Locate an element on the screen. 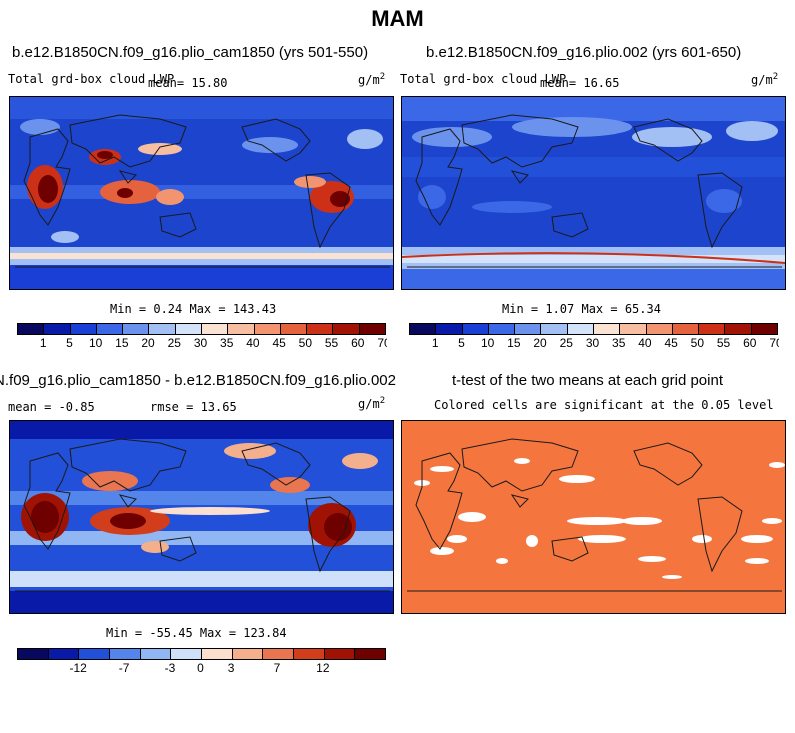 The width and height of the screenshot is (795, 733). colorbar-tick-label: 35 is located at coordinates (619, 343).